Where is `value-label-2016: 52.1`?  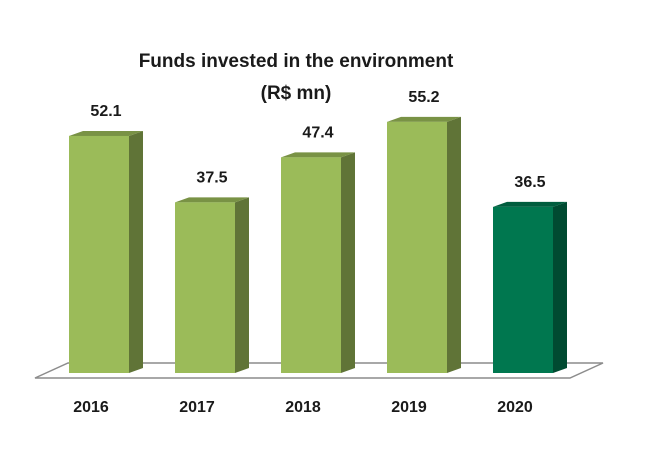 value-label-2016: 52.1 is located at coordinates (105, 111).